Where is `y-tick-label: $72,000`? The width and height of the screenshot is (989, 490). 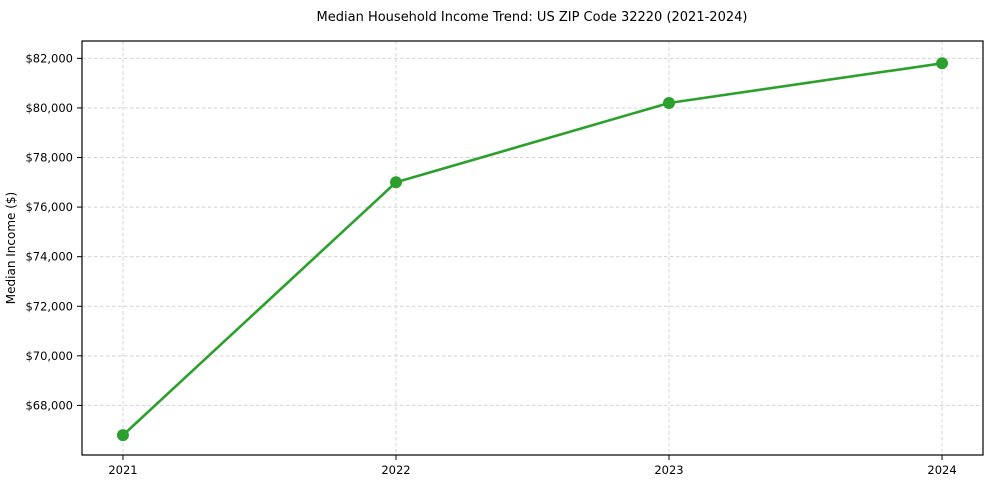
y-tick-label: $72,000 is located at coordinates (49, 306).